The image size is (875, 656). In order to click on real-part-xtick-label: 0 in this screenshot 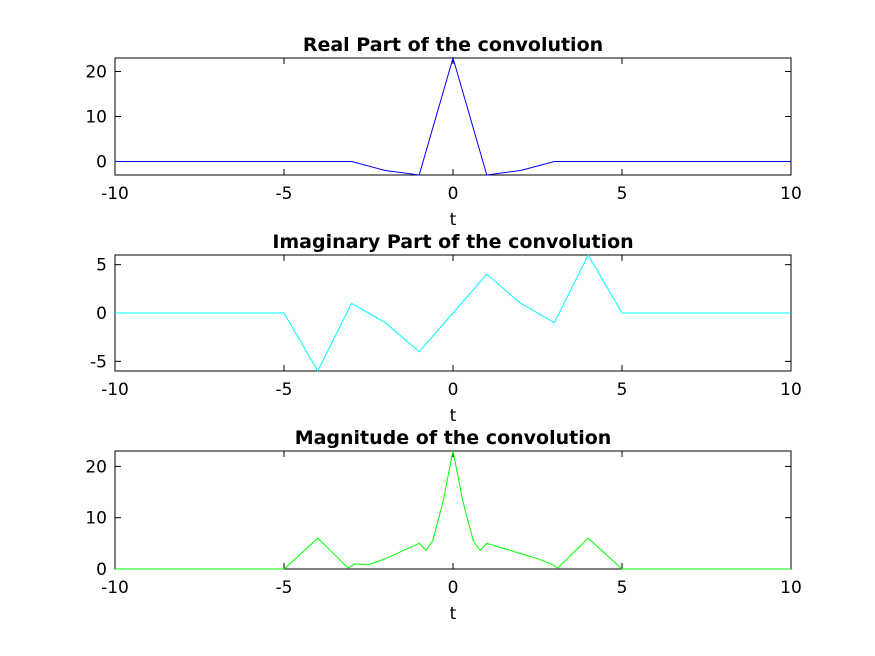, I will do `click(453, 194)`.